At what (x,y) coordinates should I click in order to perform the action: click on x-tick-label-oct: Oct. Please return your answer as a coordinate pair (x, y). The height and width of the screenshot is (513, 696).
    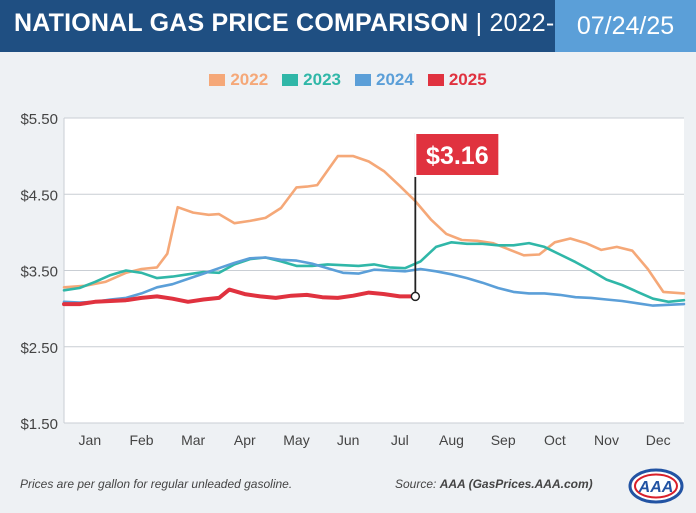
    Looking at the image, I should click on (555, 440).